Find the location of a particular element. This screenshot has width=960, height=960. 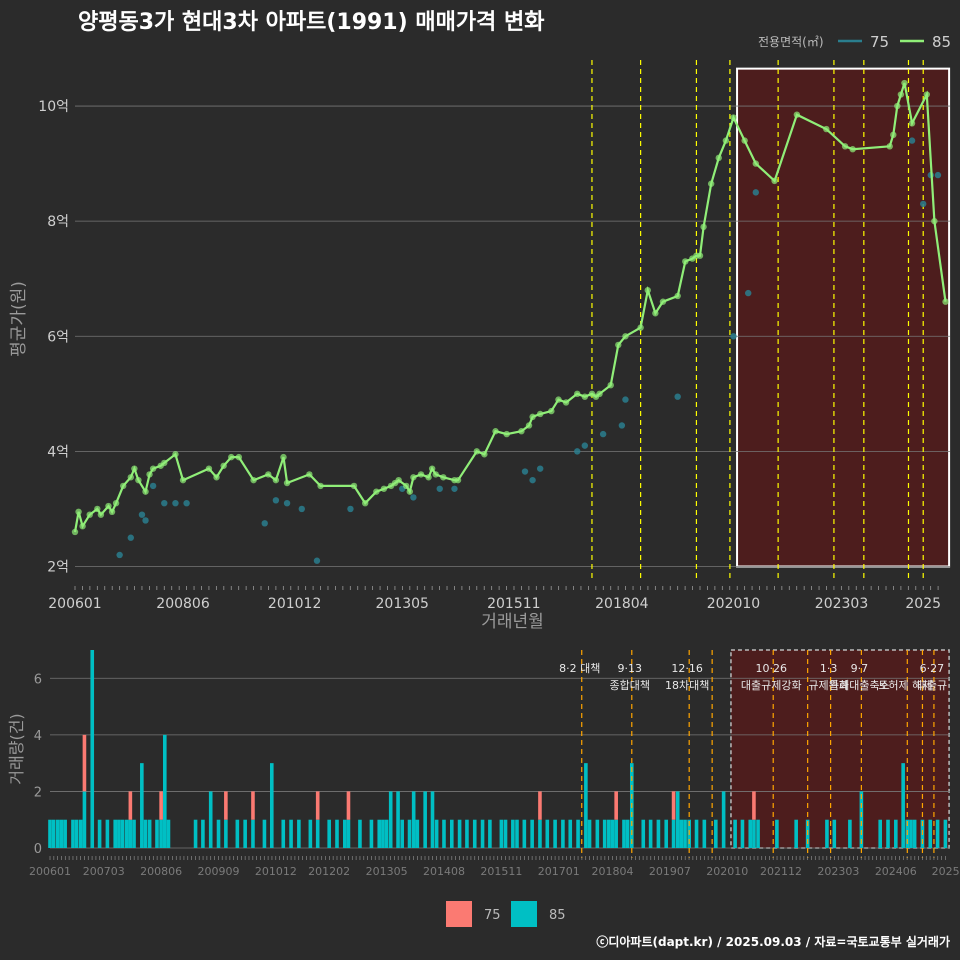

bar-x-tick-label: 201511 is located at coordinates (501, 871).